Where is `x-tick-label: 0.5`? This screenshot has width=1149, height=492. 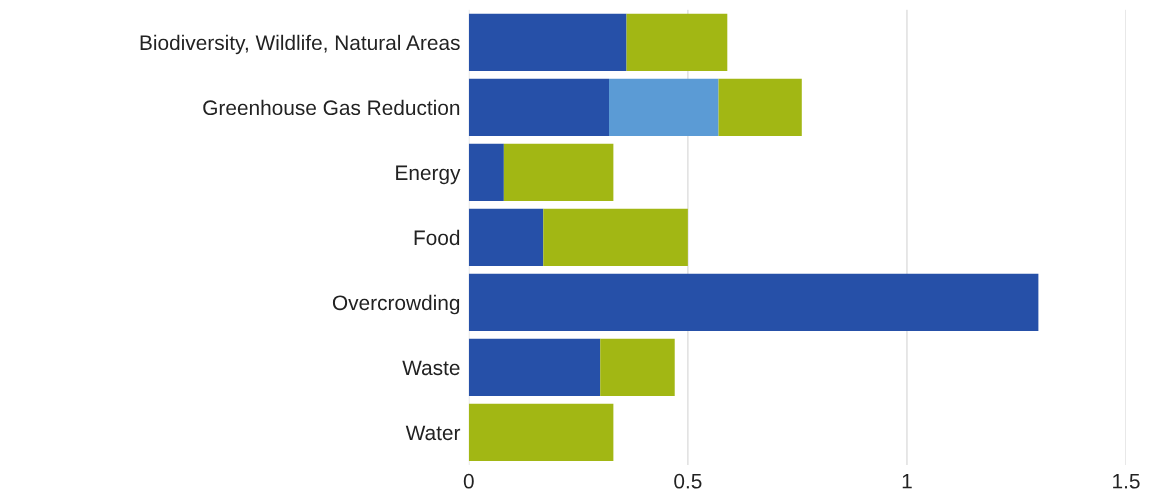
x-tick-label: 0.5 is located at coordinates (688, 481).